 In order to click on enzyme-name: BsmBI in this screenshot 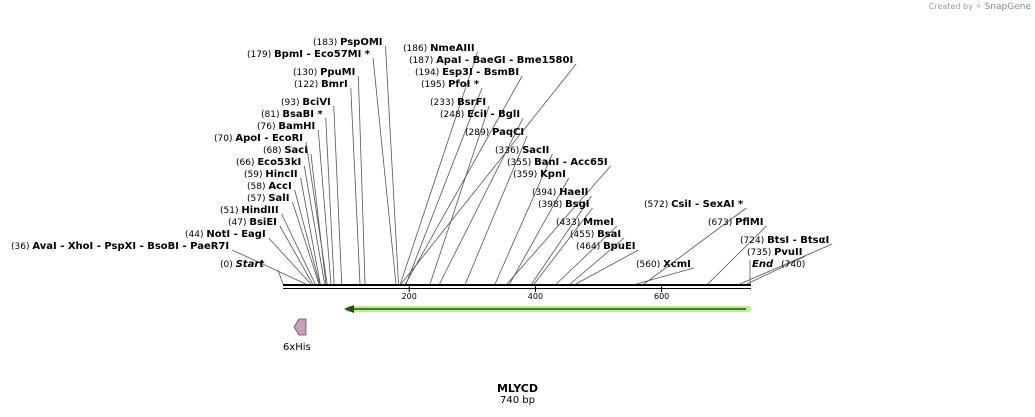, I will do `click(501, 72)`.